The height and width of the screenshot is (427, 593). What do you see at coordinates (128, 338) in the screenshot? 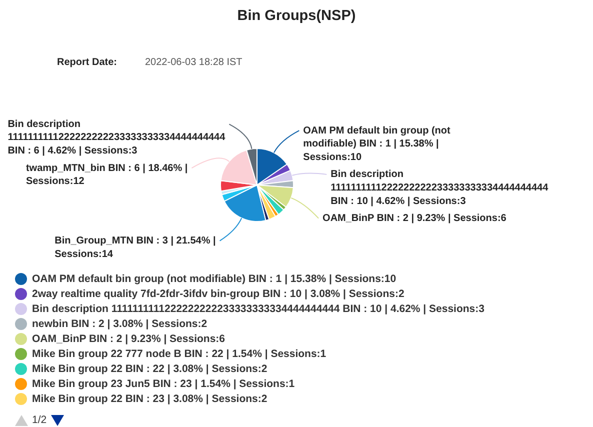
I see `legend-label: OAM_BinP BIN : 2 | 9.23% | Sessions:6` at bounding box center [128, 338].